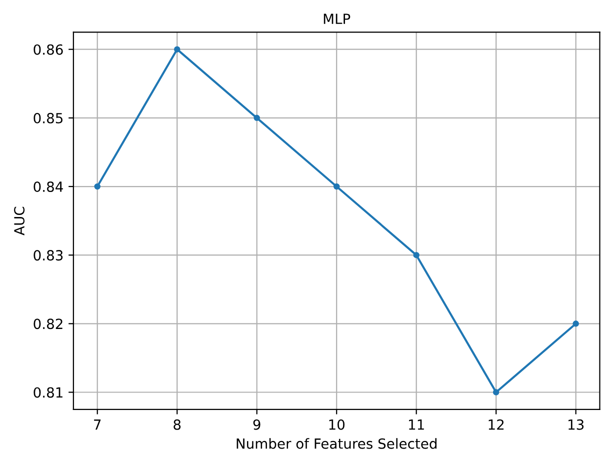 This screenshot has width=612, height=460. What do you see at coordinates (256, 424) in the screenshot?
I see `x-tick-label: 9` at bounding box center [256, 424].